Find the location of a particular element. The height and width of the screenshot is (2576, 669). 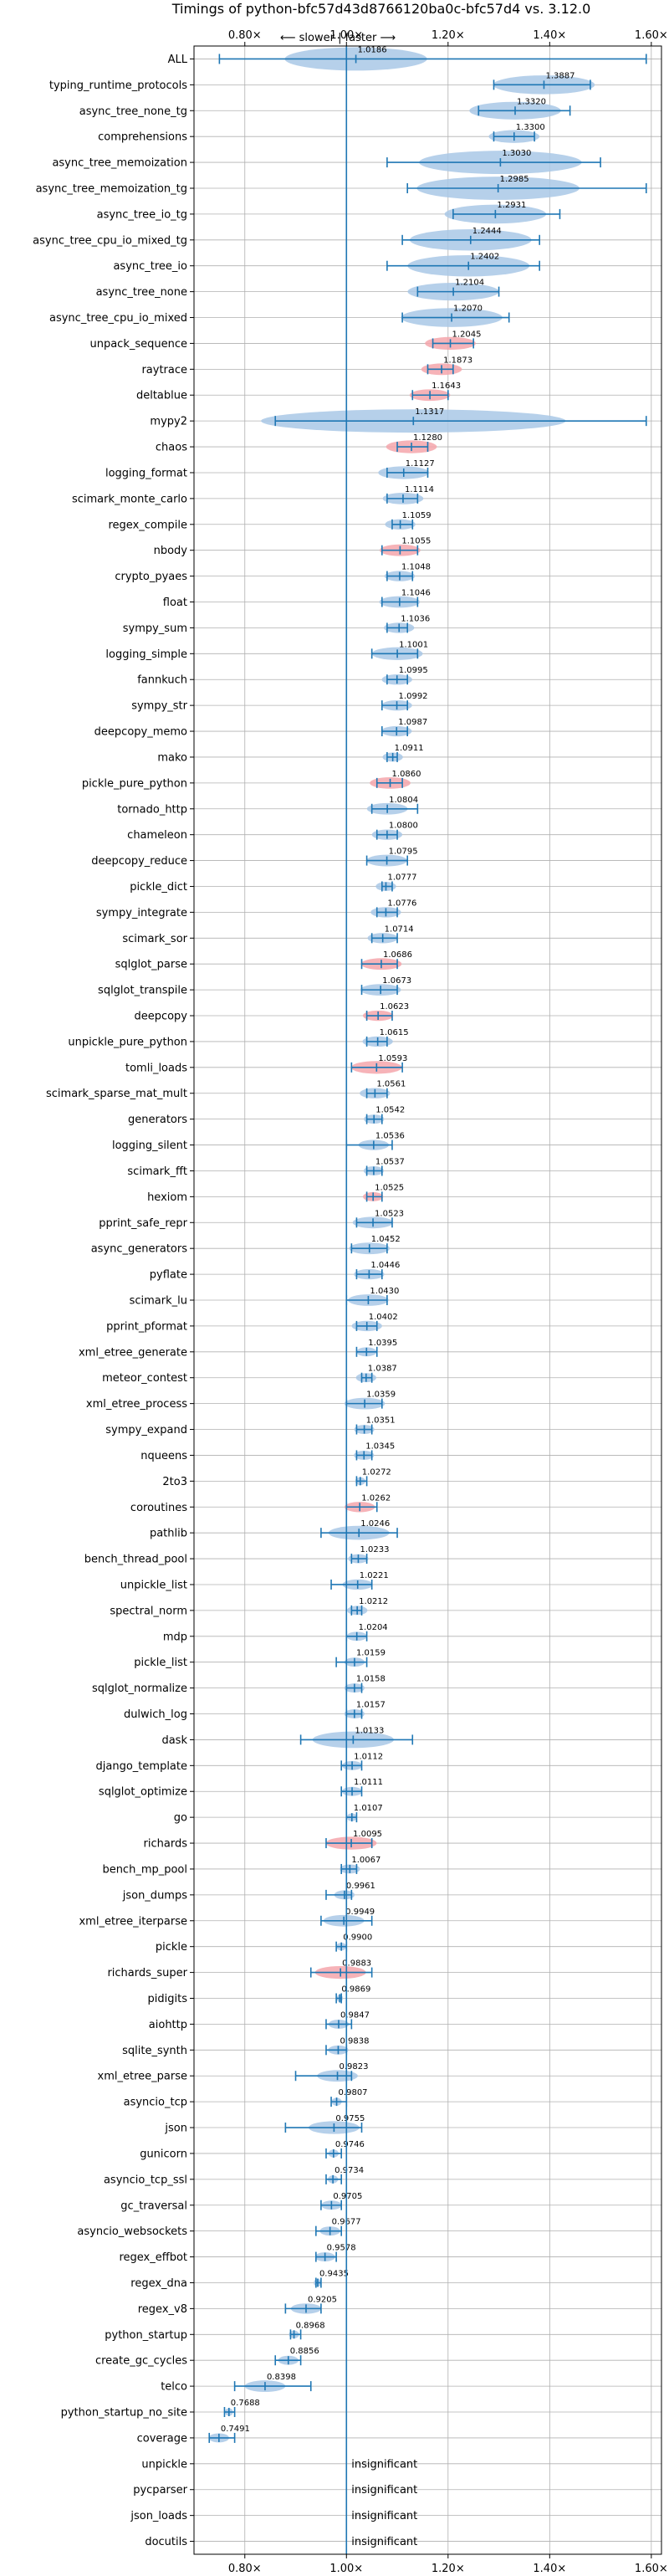

benchmark-name-label: pprint_pformat is located at coordinates (147, 1327).